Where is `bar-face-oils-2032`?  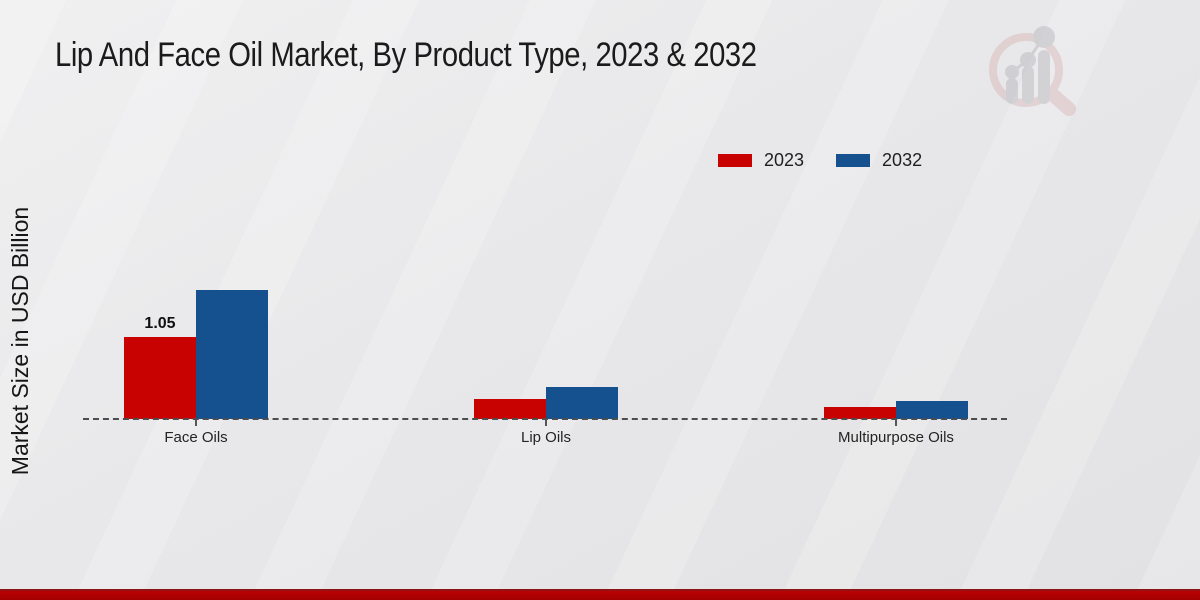
bar-face-oils-2032 is located at coordinates (232, 354).